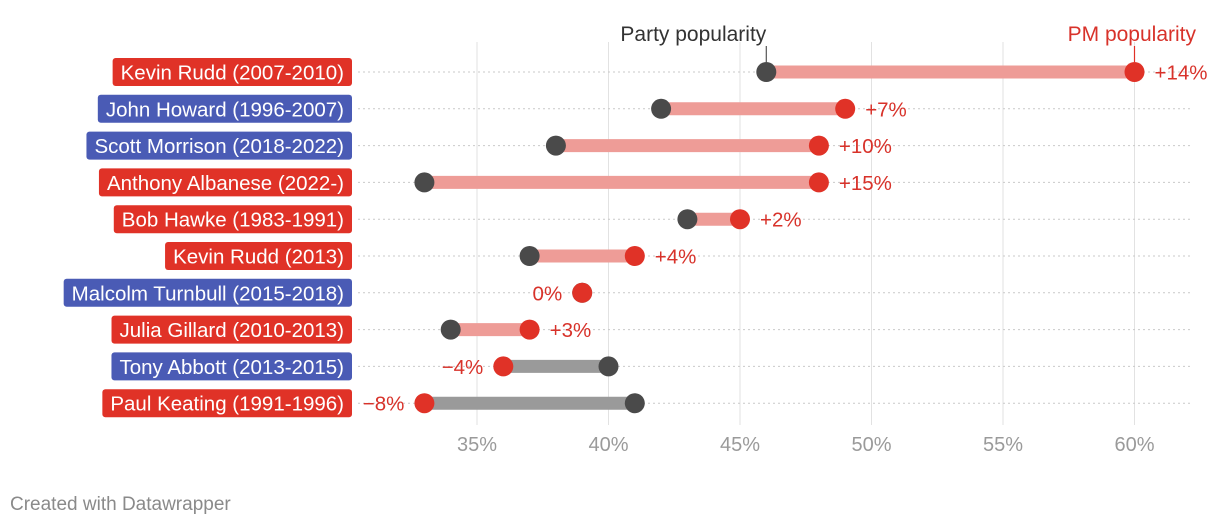 The width and height of the screenshot is (1220, 530). Describe the element at coordinates (865, 146) in the screenshot. I see `difference-label: +10%` at that location.